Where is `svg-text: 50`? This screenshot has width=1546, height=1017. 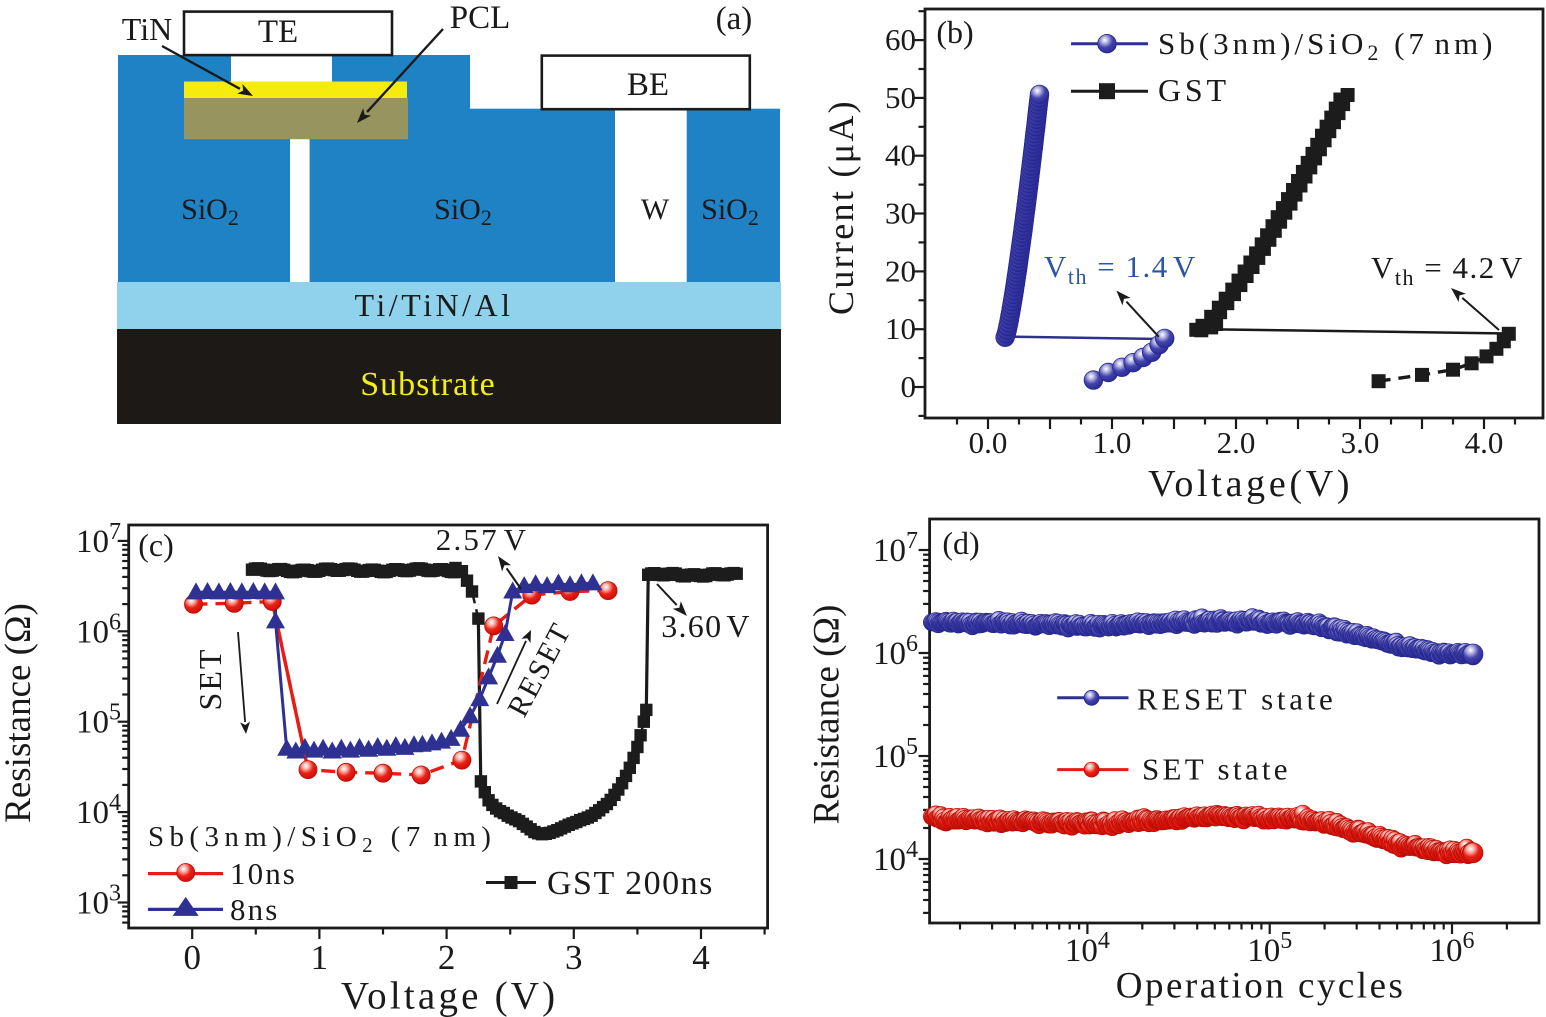 svg-text: 50 is located at coordinates (900, 97).